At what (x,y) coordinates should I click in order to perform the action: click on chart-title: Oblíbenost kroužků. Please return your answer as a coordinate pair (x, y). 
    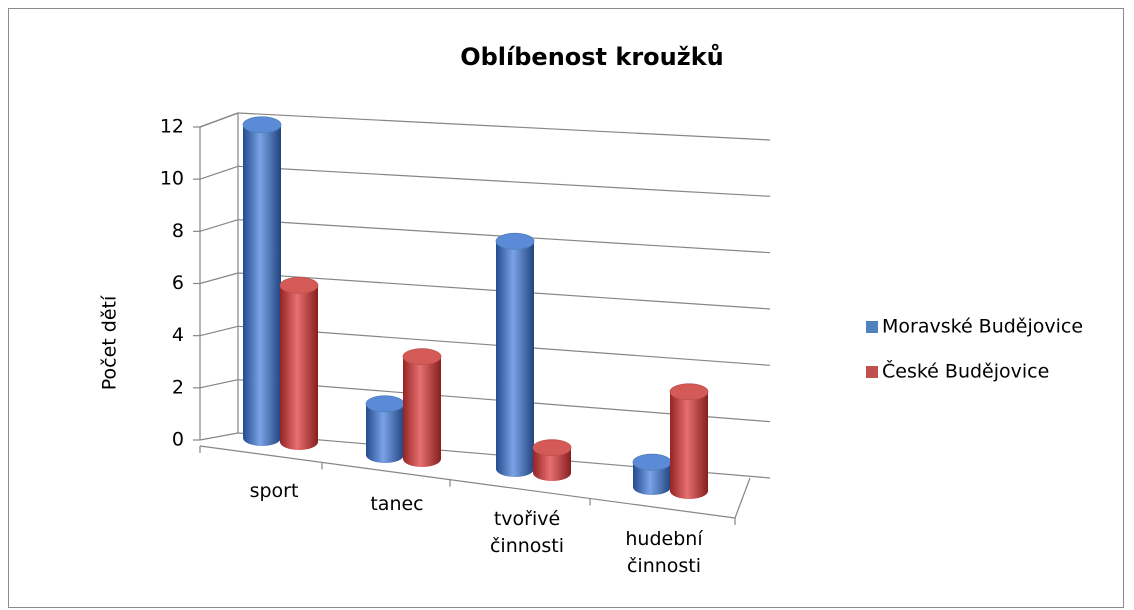
    Looking at the image, I should click on (592, 57).